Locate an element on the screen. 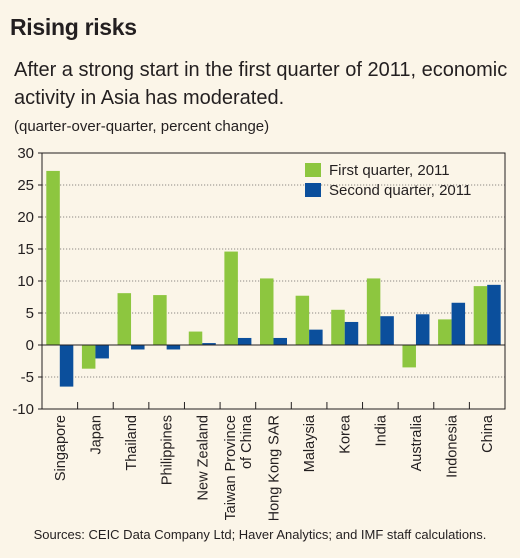  category-label-line: Japan is located at coordinates (96, 435).